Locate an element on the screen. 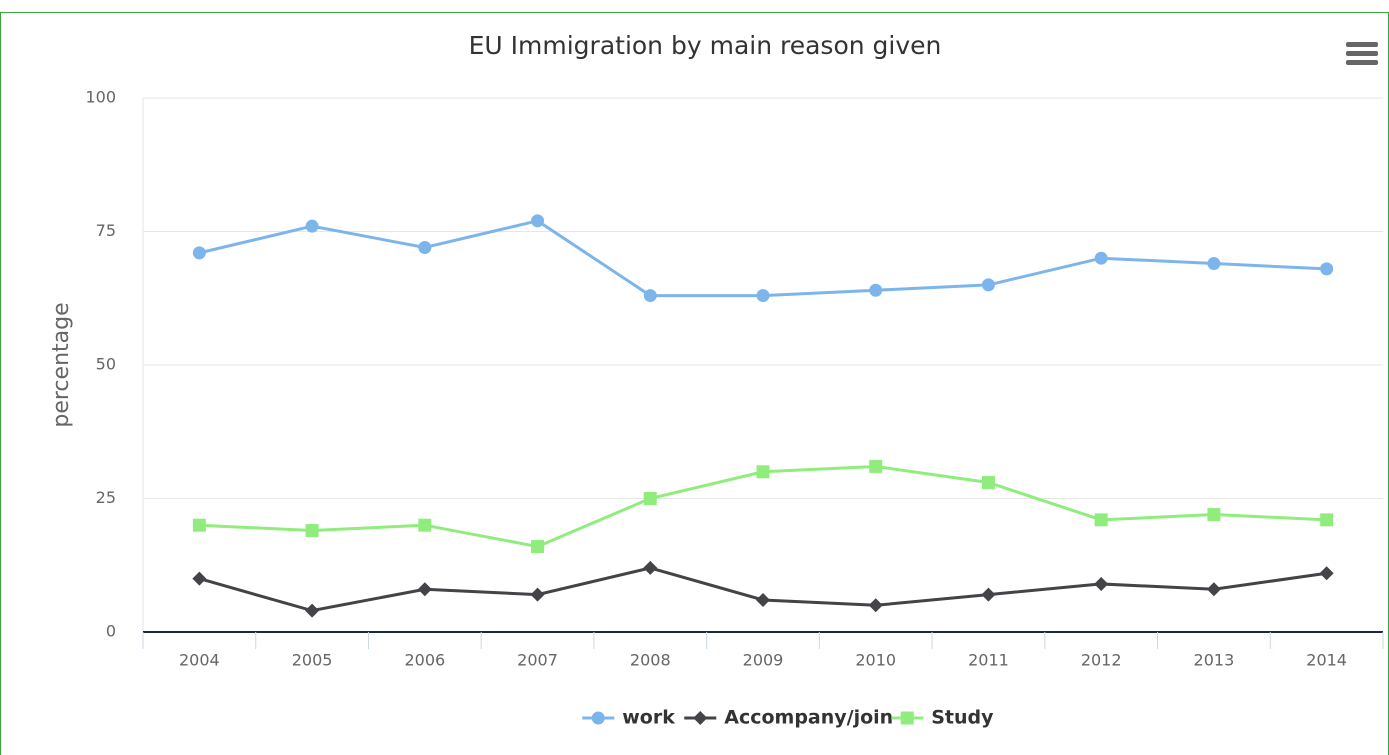 Image resolution: width=1389 pixels, height=755 pixels. legend-label: Study is located at coordinates (962, 718).